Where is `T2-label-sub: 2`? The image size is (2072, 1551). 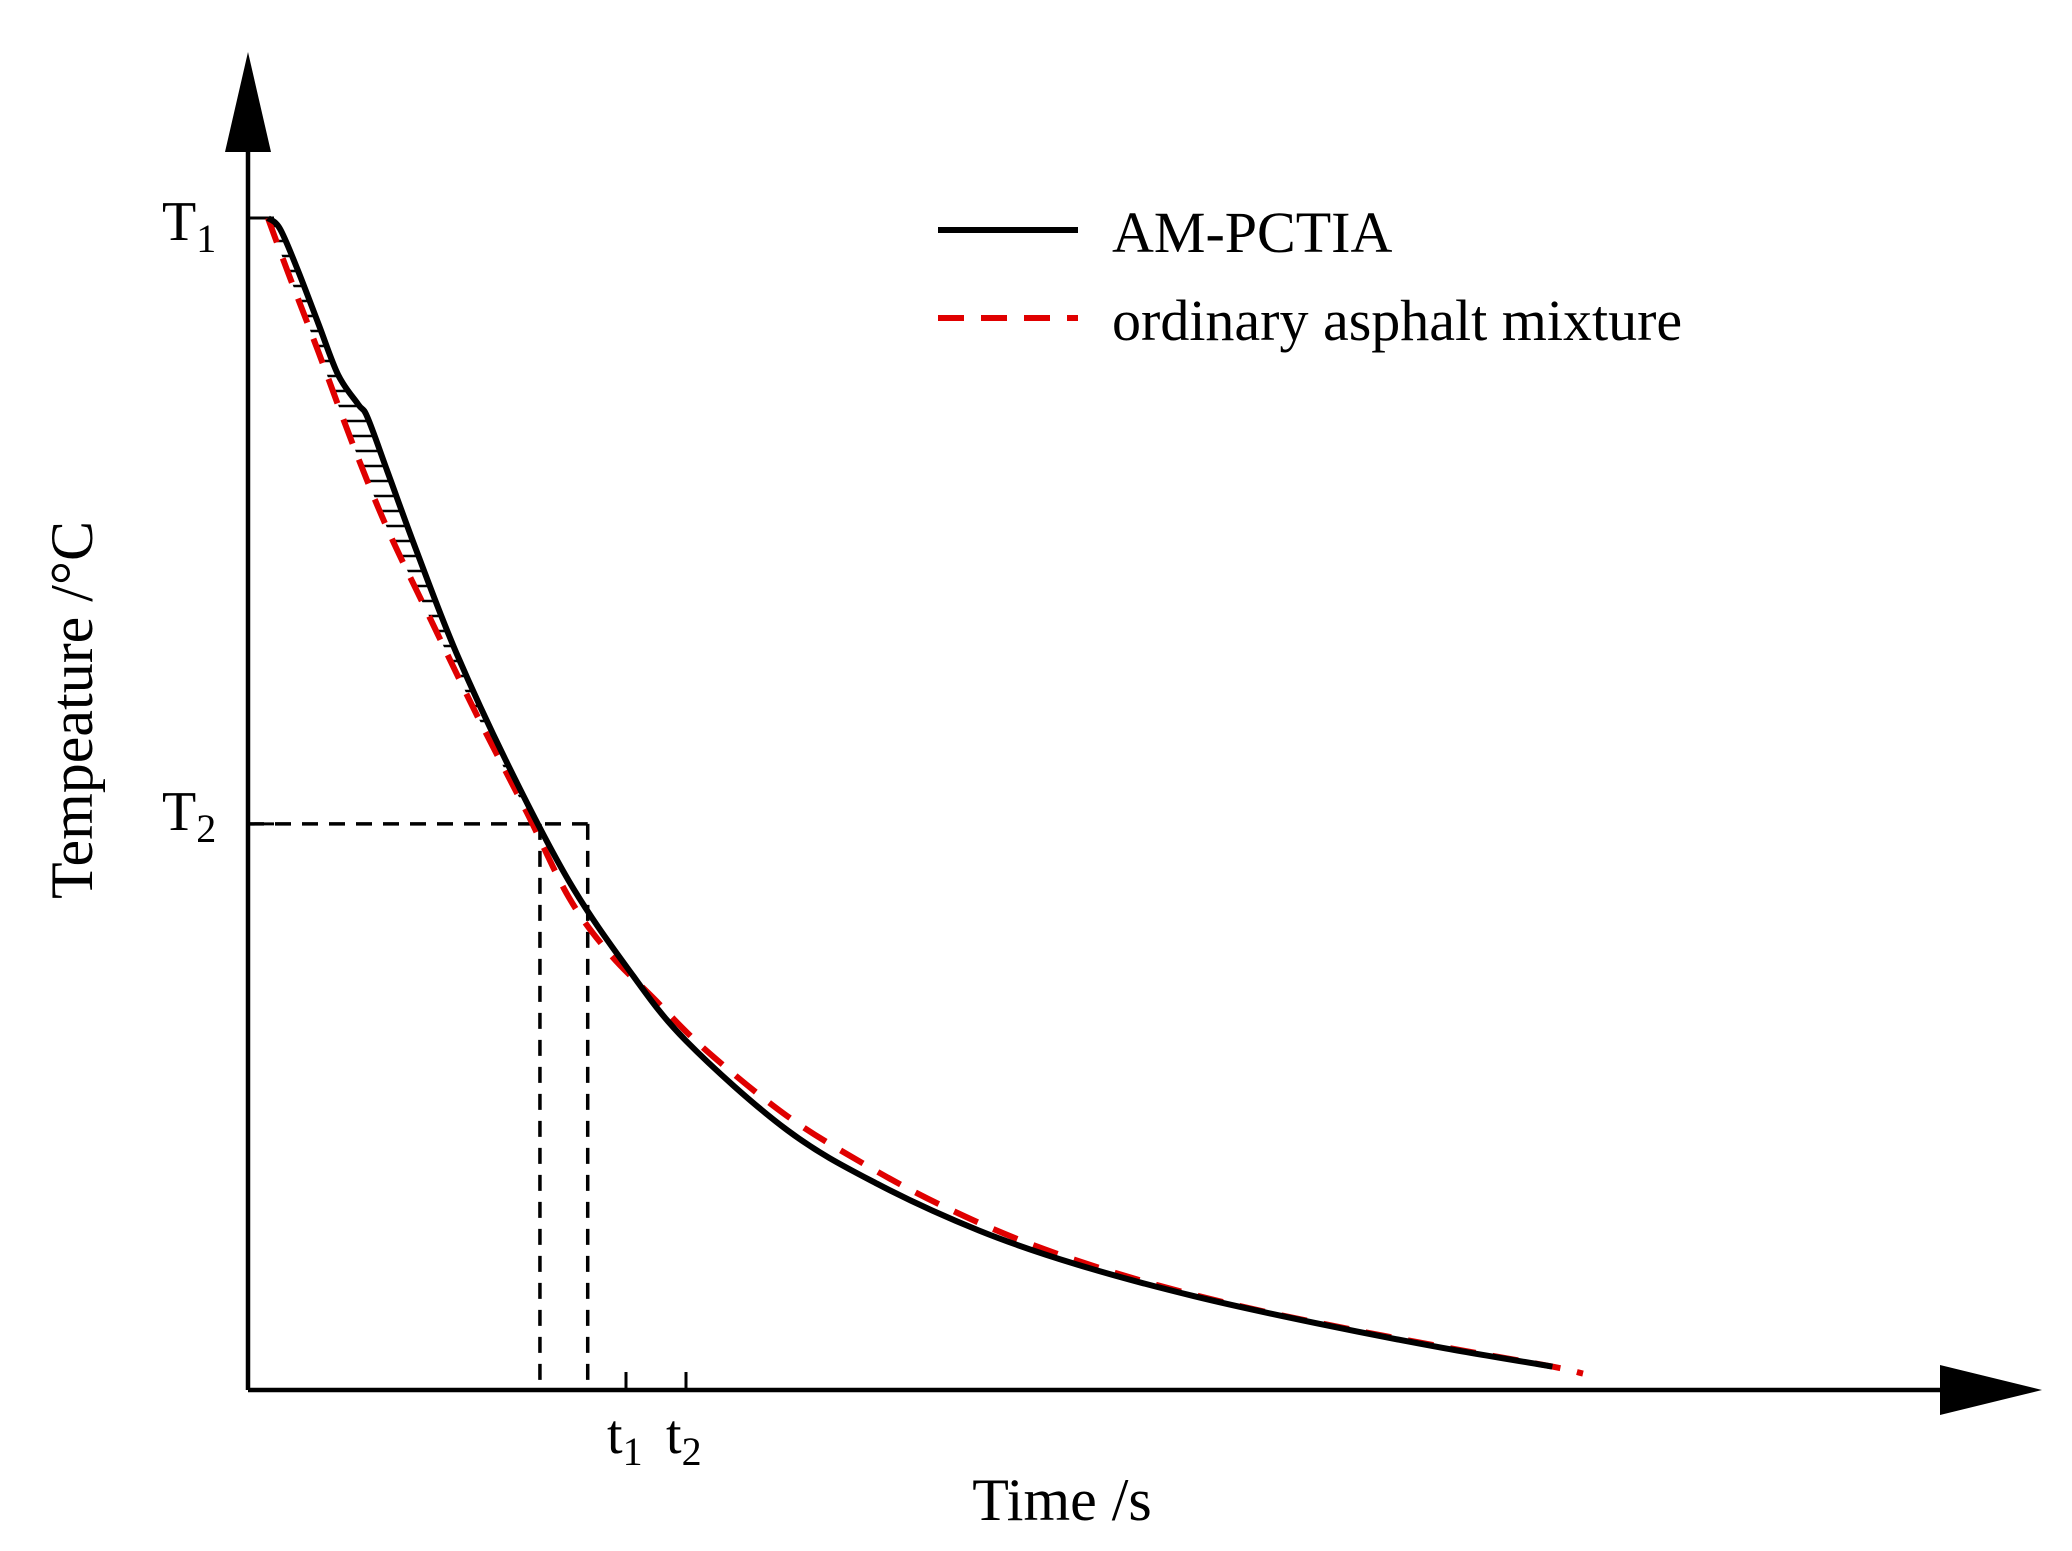
T2-label-sub: 2 is located at coordinates (206, 828).